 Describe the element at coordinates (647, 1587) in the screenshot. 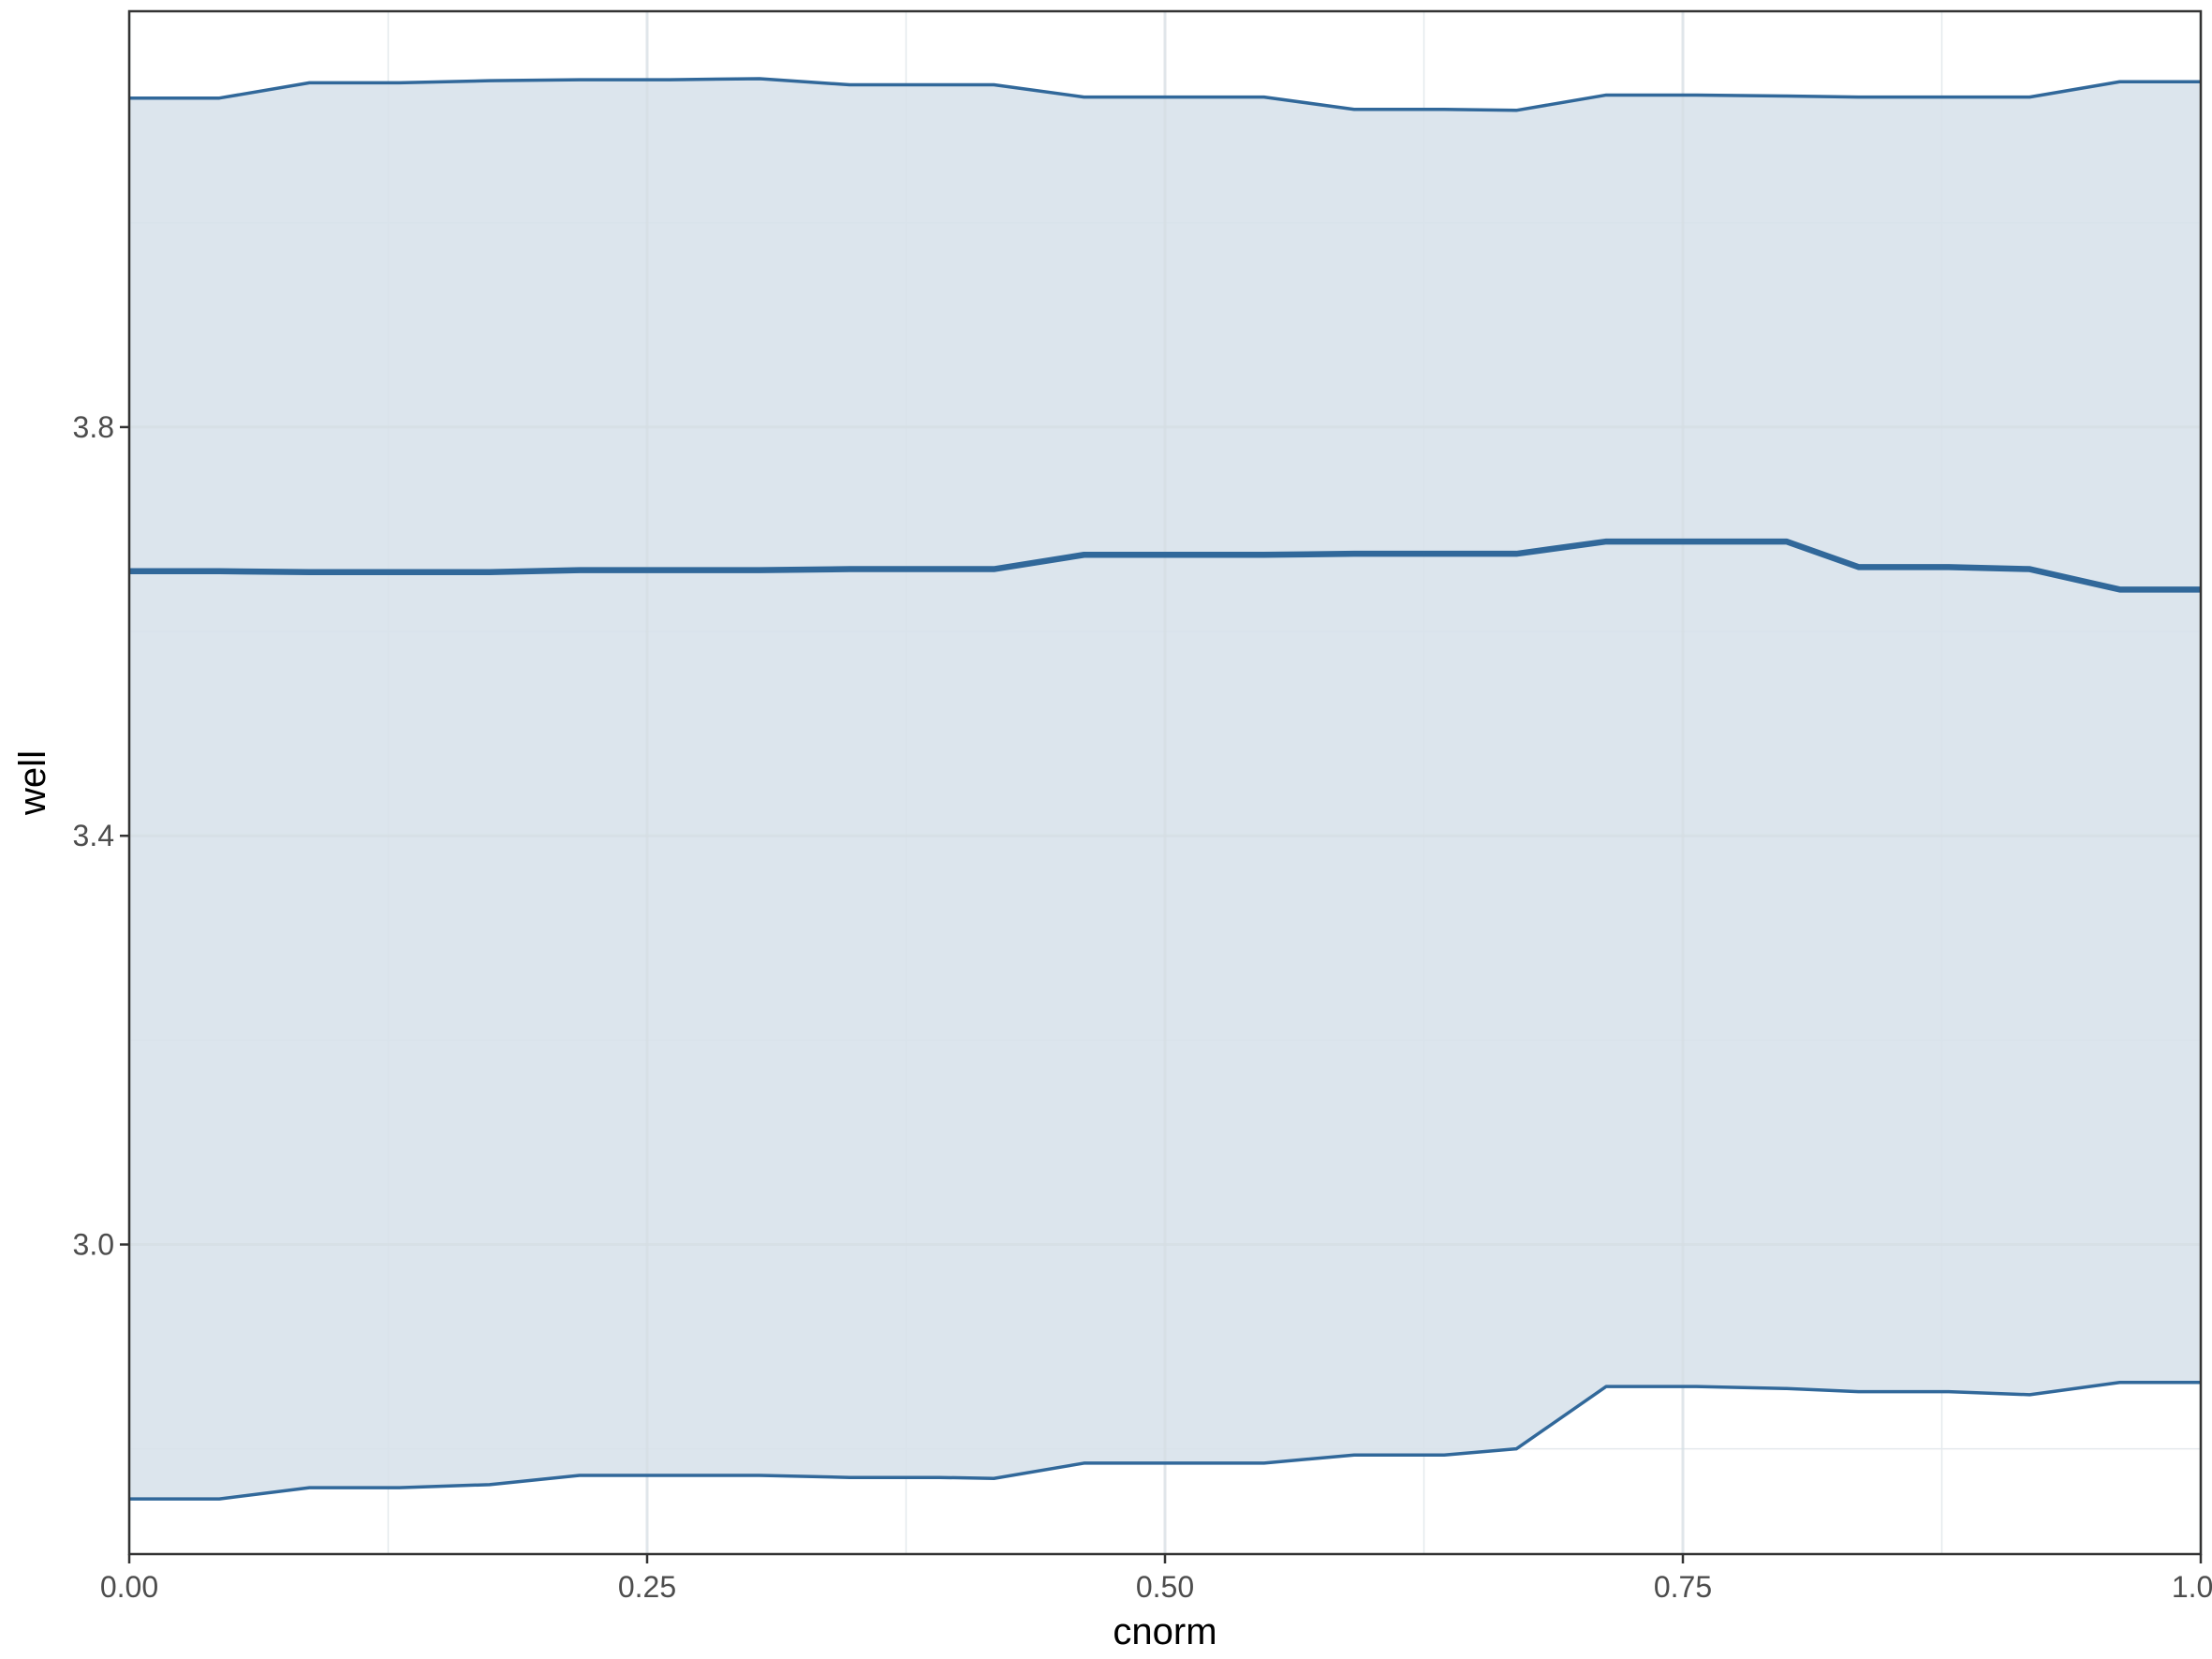

I see `x-tick-label: 0.25` at that location.